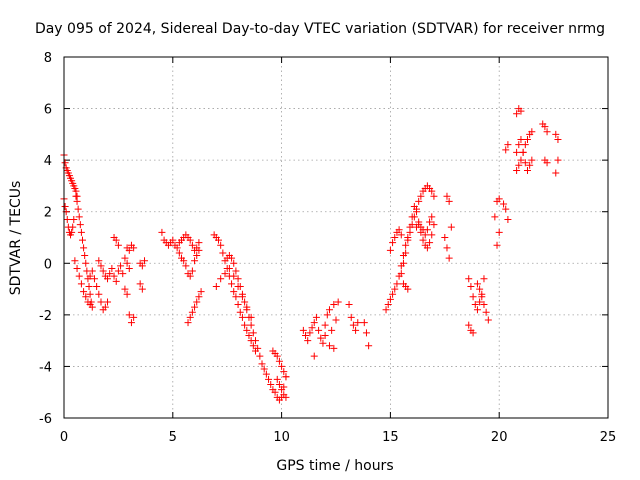 The image size is (640, 480). I want to click on series-arc19, so click(399, 259).